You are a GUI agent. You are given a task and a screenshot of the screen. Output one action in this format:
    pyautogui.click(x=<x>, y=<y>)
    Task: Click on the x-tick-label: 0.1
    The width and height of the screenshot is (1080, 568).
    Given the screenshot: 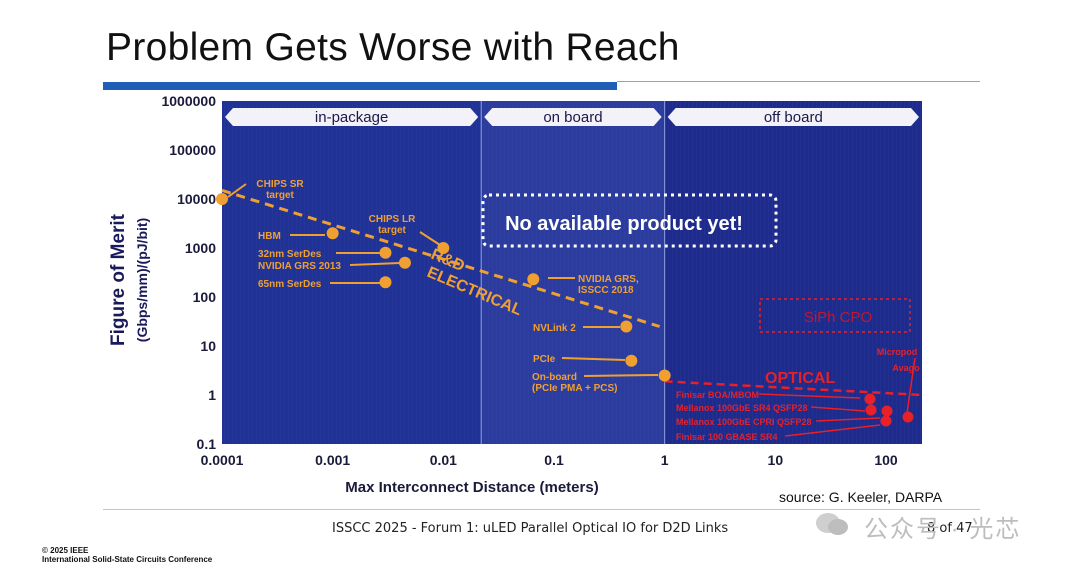 What is the action you would take?
    pyautogui.click(x=554, y=460)
    